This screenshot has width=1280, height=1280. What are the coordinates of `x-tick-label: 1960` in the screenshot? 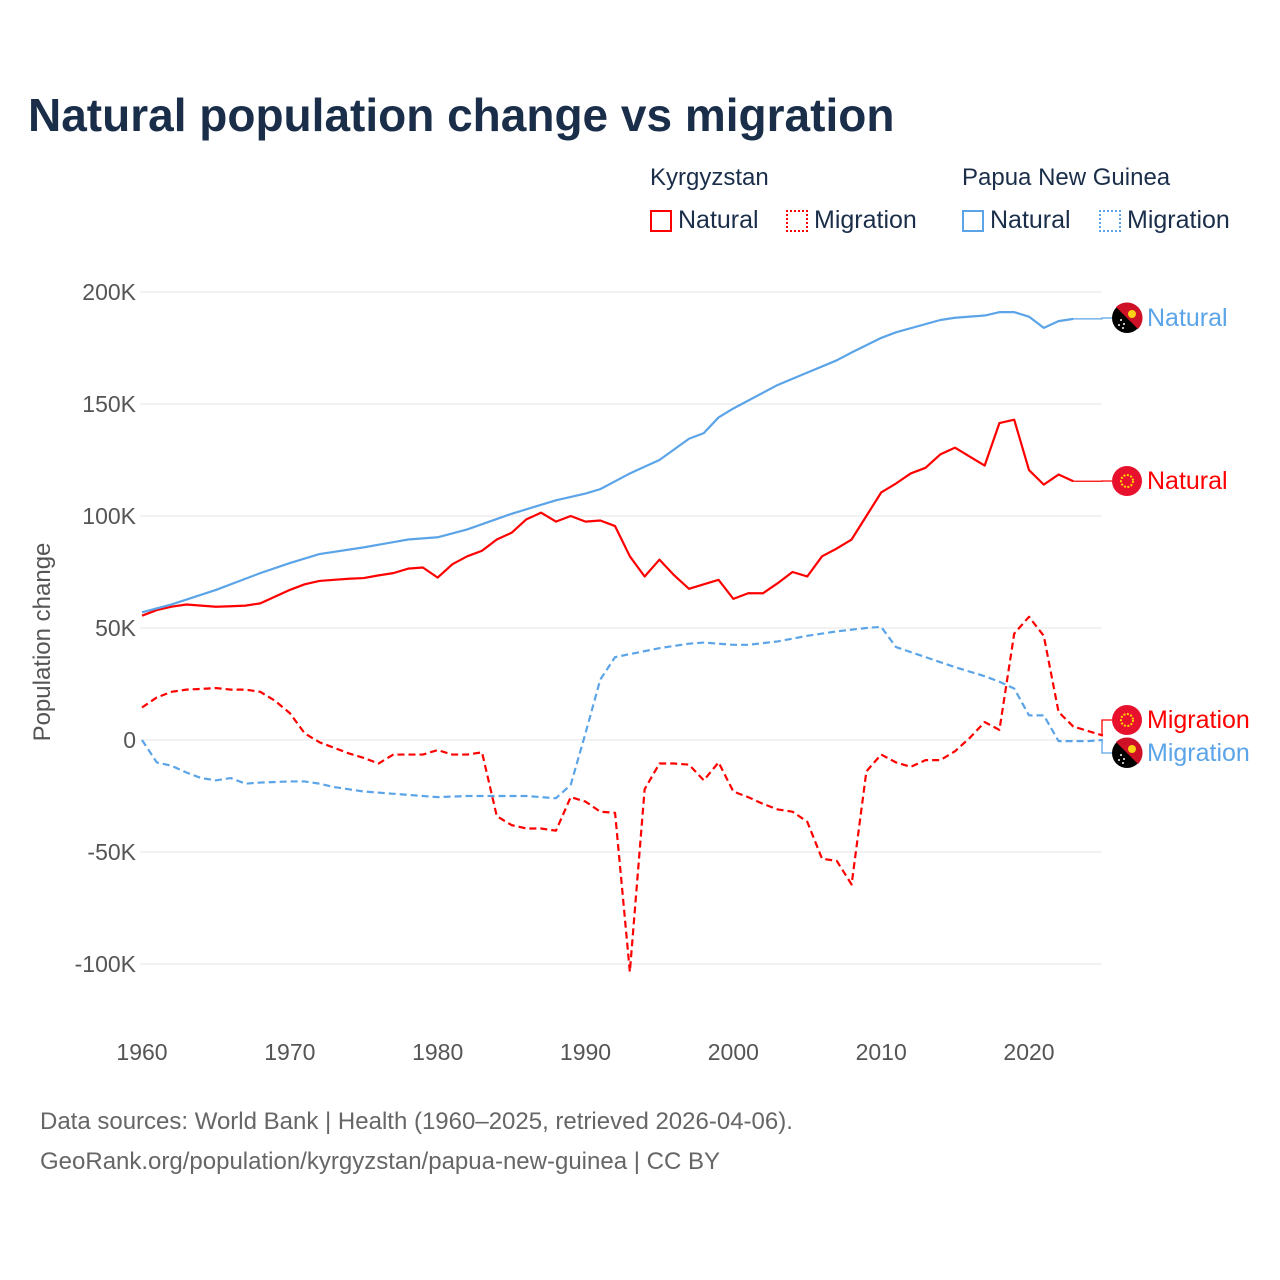 It's located at (141, 1052).